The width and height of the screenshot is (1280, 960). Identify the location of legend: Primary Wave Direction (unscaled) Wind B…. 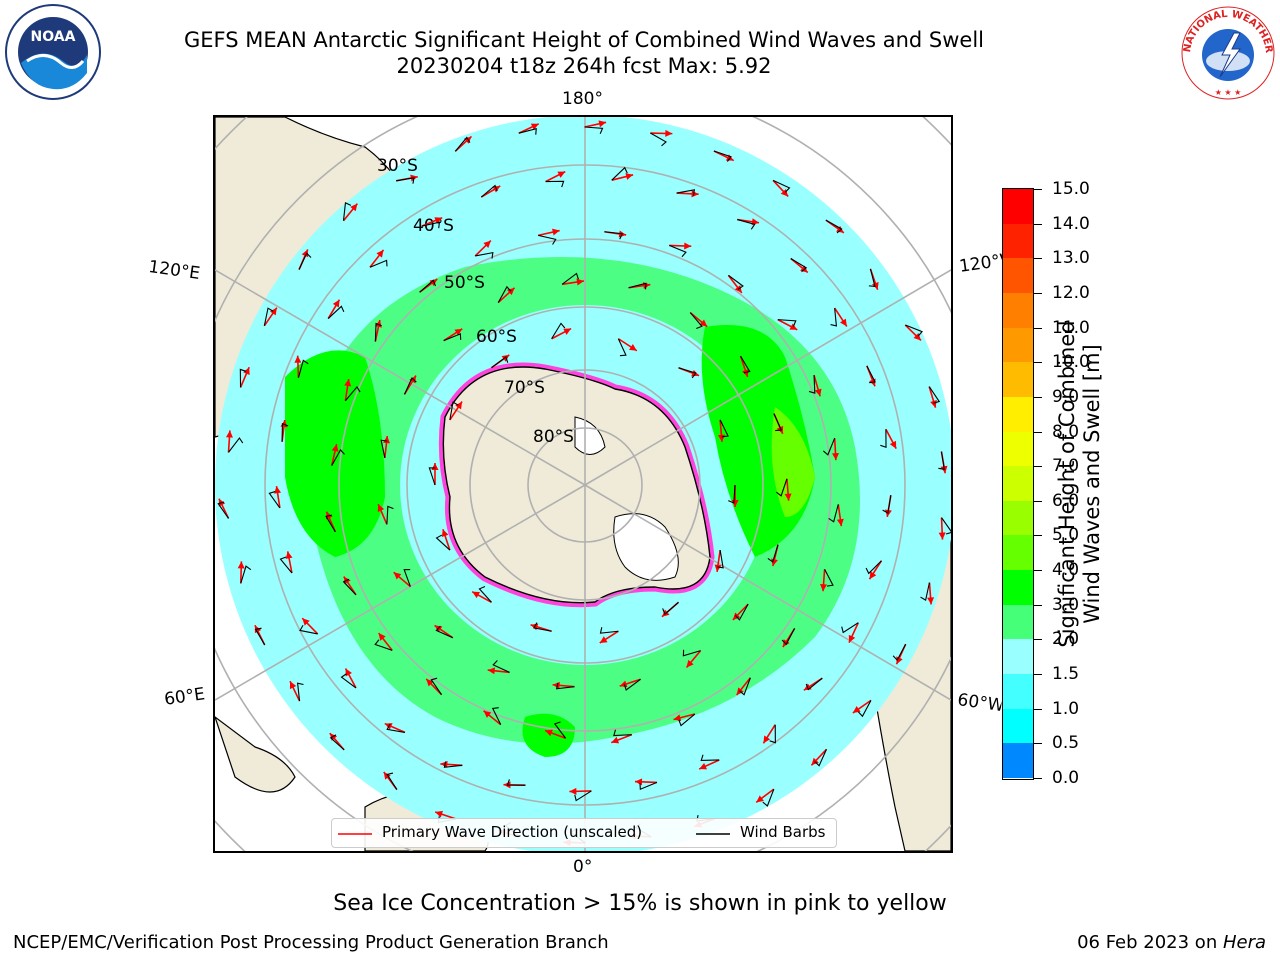
(584, 833).